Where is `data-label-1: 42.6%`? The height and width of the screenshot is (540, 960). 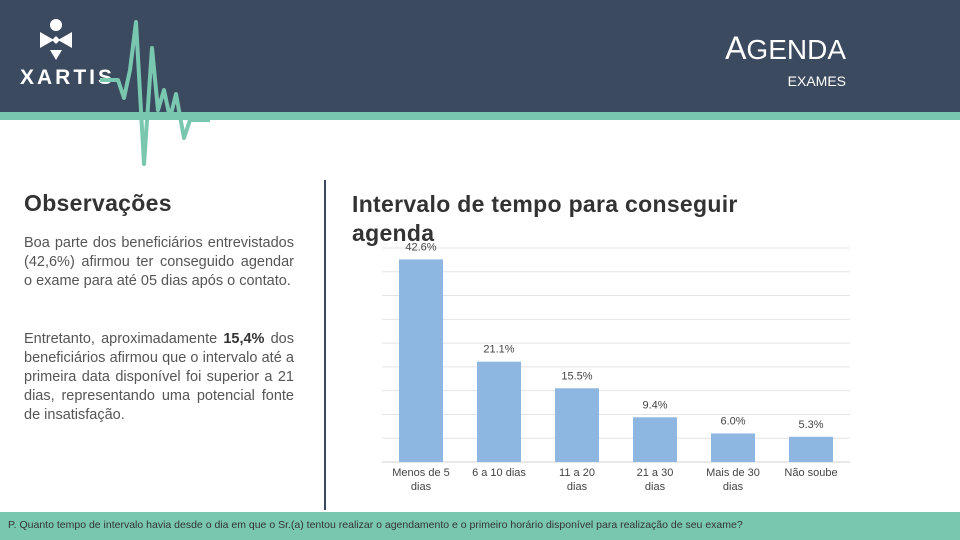
data-label-1: 42.6% is located at coordinates (420, 247).